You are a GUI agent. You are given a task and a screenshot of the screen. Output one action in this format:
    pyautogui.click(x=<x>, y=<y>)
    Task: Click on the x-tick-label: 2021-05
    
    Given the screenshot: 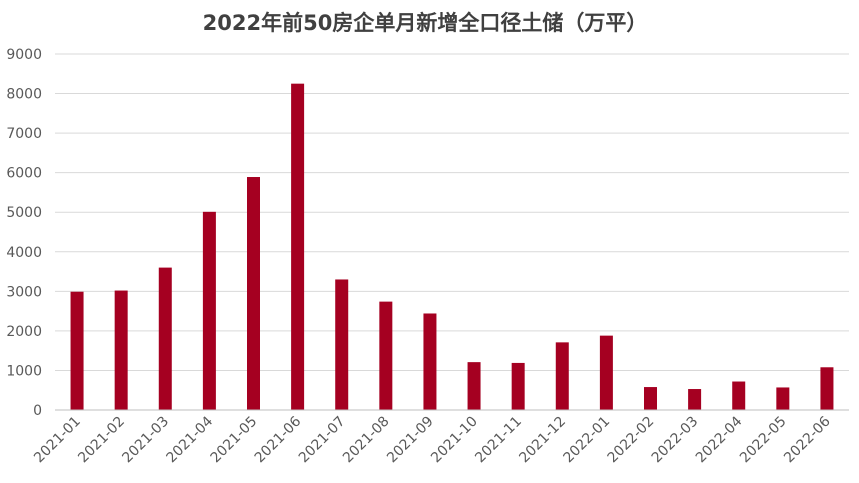 What is the action you would take?
    pyautogui.click(x=234, y=440)
    